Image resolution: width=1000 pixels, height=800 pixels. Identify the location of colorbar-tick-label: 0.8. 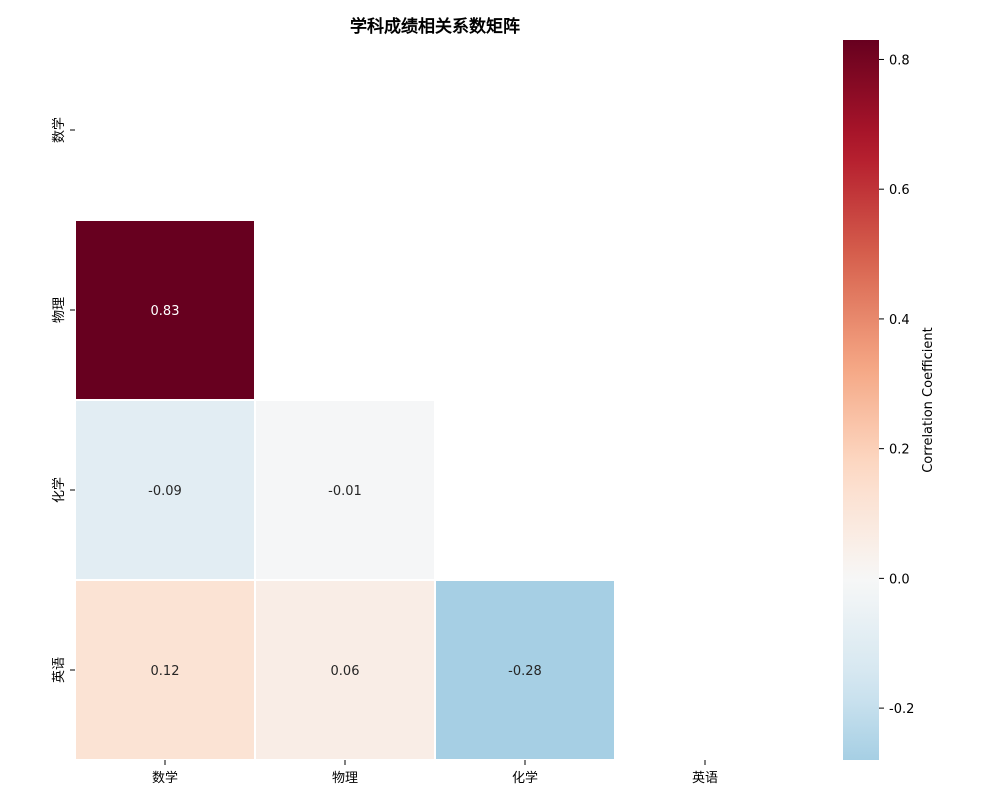
(899, 60).